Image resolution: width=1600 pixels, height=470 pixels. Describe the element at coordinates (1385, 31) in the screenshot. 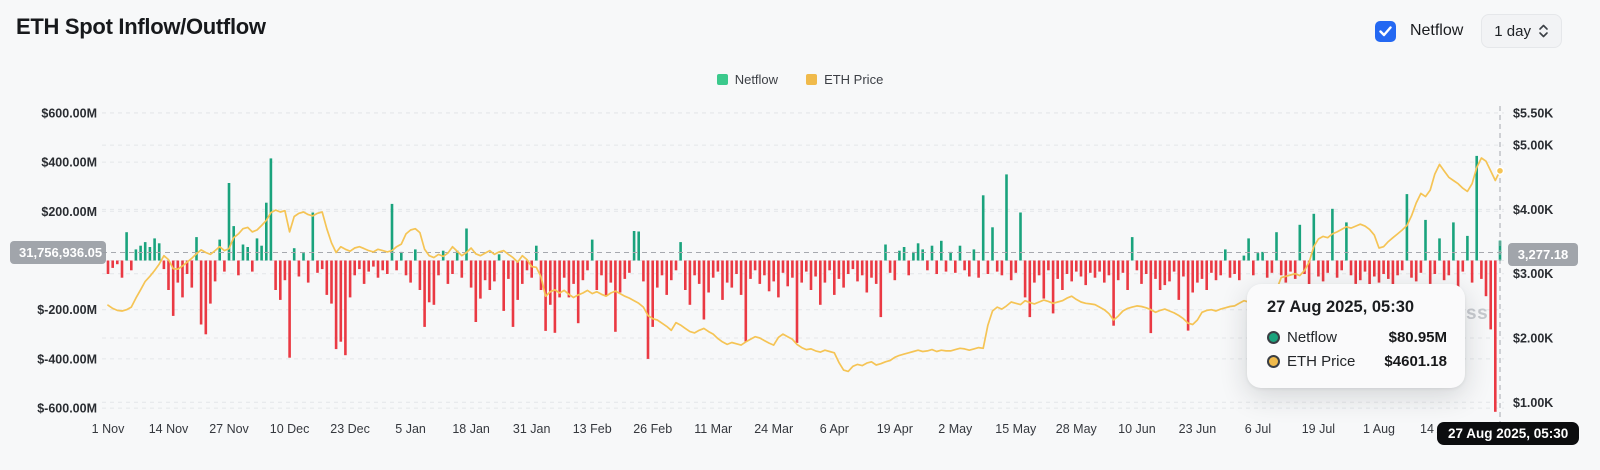

I see `netflow-checkbox` at that location.